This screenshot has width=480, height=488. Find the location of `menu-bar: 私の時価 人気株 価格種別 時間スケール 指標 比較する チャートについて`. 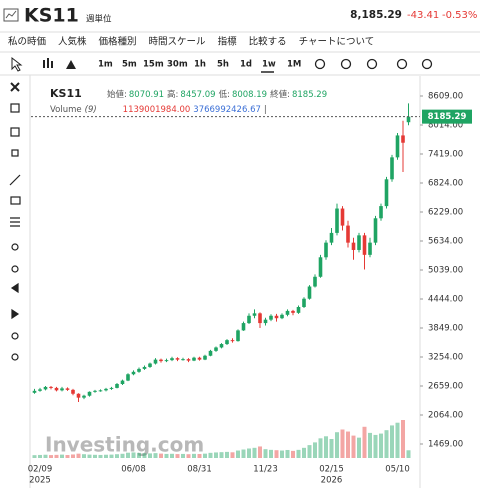

menu-bar: 私の時価 人気株 価格種別 時間スケール 指標 比較する チャートについて is located at coordinates (191, 42).